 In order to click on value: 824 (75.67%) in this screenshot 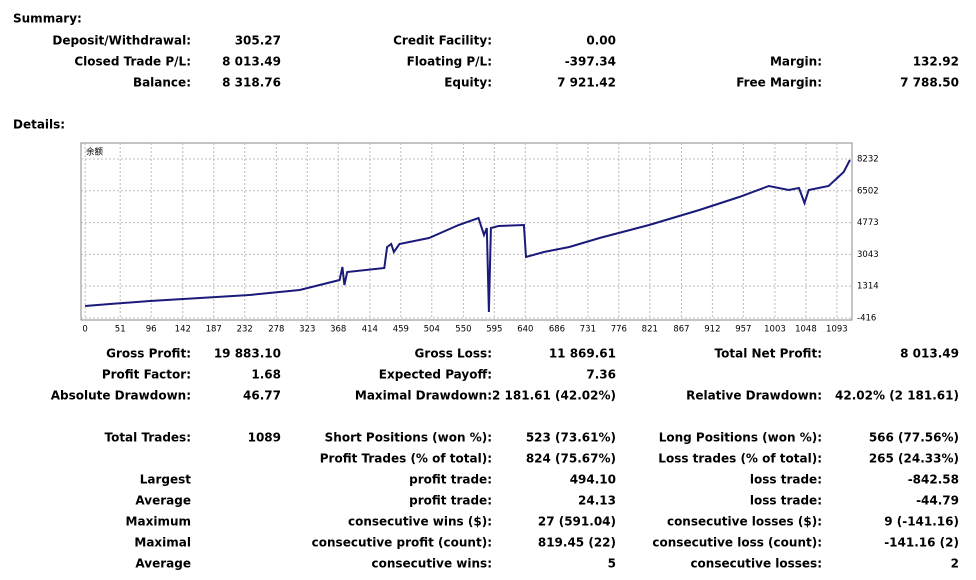, I will do `click(571, 459)`.